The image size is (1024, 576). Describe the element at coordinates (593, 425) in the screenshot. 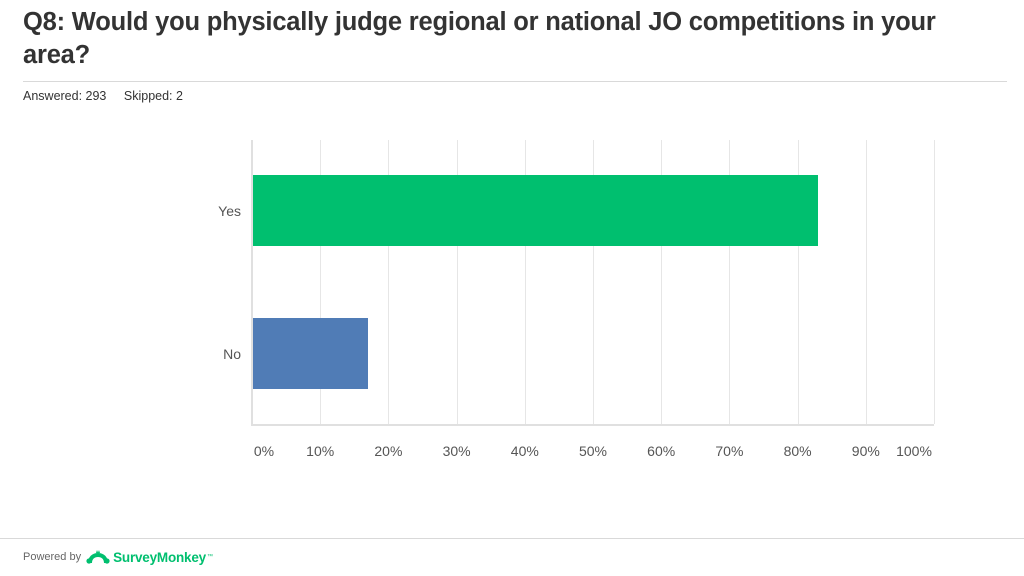

I see `x-axis-line` at that location.